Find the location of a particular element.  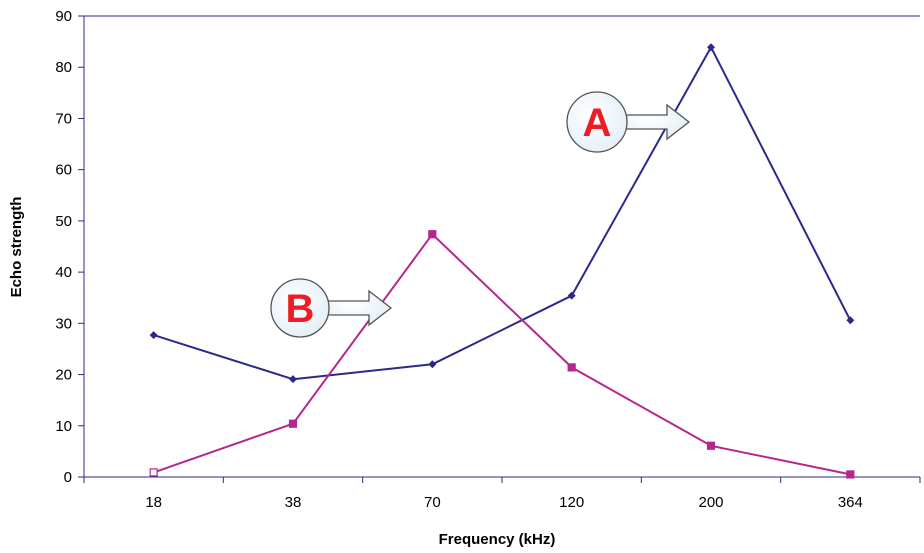

x-tick-label: 364 is located at coordinates (850, 502).